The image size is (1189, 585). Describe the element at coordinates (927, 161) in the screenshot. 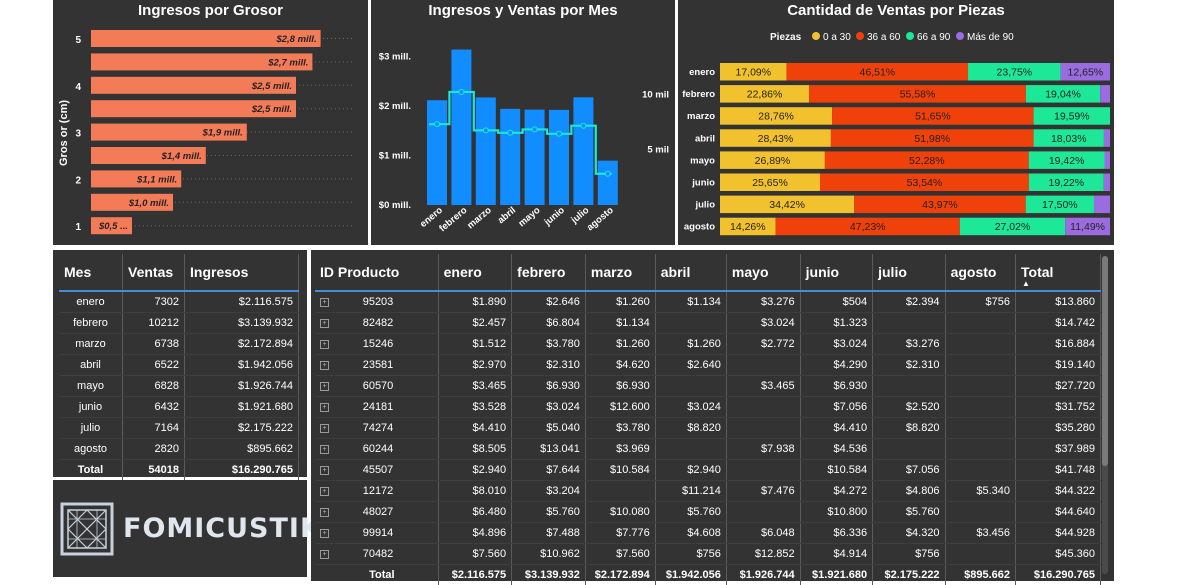

I see `piezas-segment-label: 52,28%` at that location.